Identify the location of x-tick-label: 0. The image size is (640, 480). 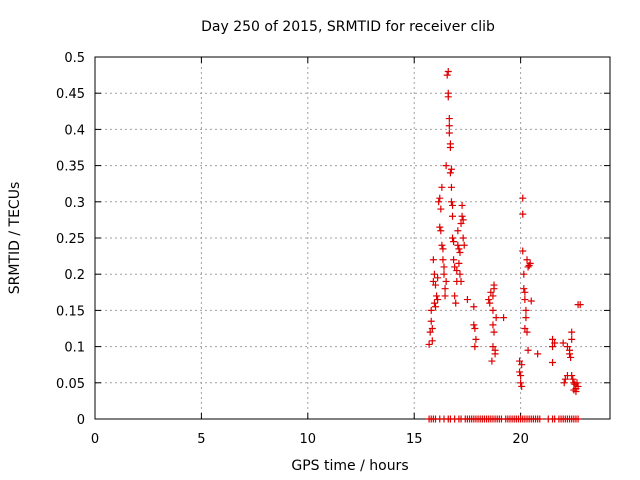
(95, 439).